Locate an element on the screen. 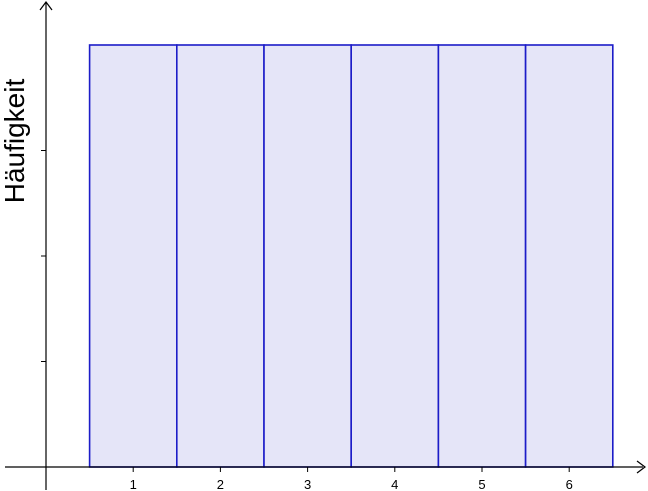 Image resolution: width=648 pixels, height=491 pixels. x-axis-arrow-icon is located at coordinates (641, 467).